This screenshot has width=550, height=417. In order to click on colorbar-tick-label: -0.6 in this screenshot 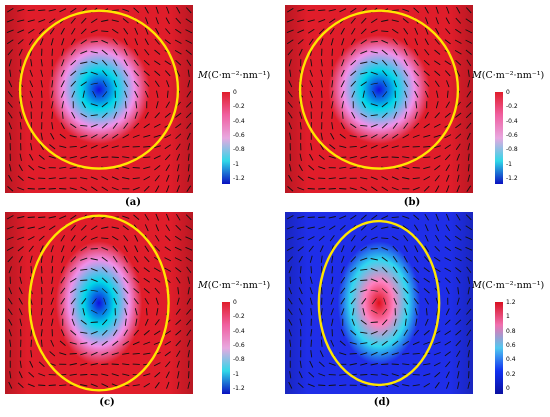, I will do `click(239, 345)`.